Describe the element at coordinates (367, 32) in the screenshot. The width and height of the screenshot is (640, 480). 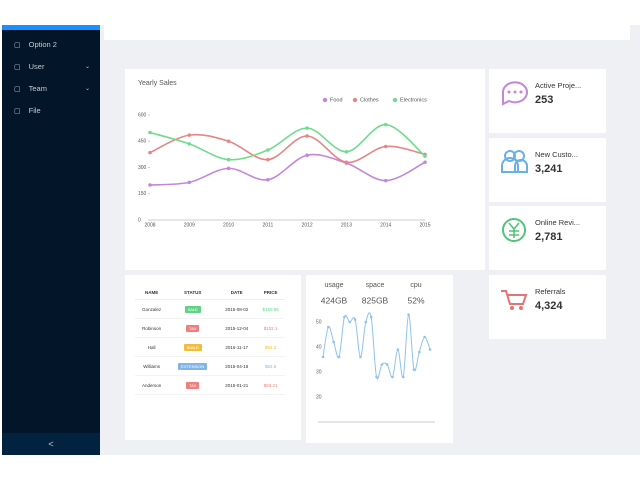
I see `header-bar` at that location.